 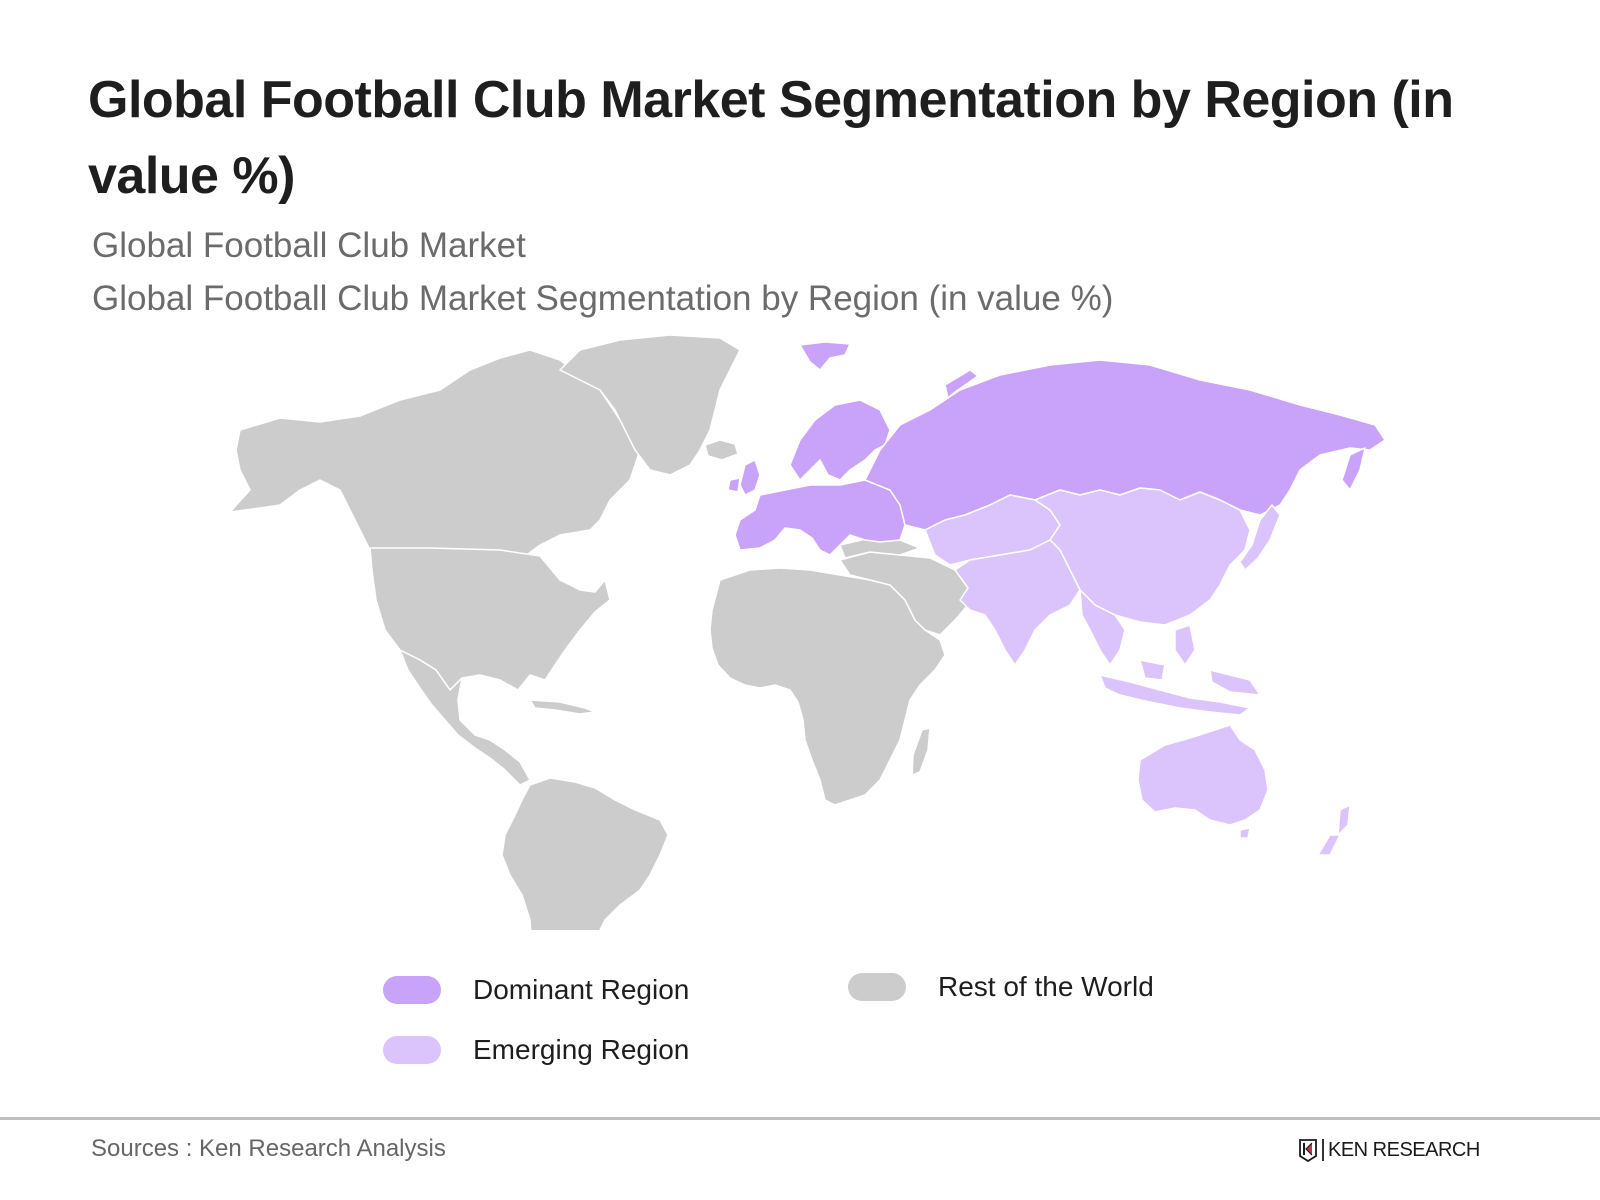 I want to click on logo-text: KEN RESEARCH, so click(x=1404, y=1149).